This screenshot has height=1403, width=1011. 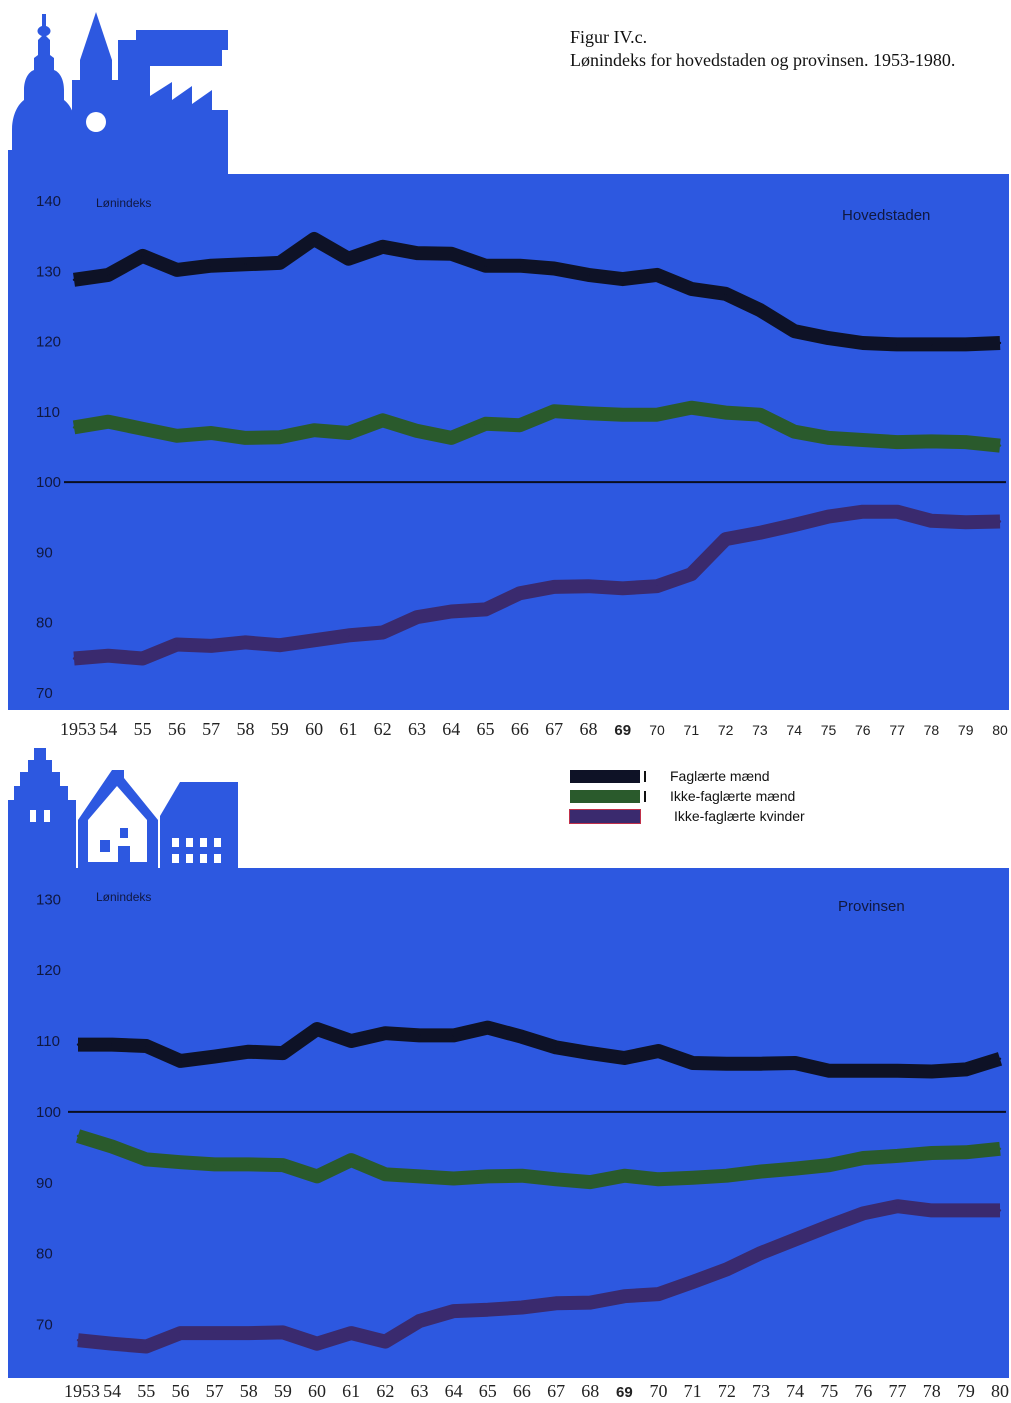 What do you see at coordinates (795, 1168) in the screenshot?
I see `provinsen-point-ikke-faglaerte-maend-1974` at bounding box center [795, 1168].